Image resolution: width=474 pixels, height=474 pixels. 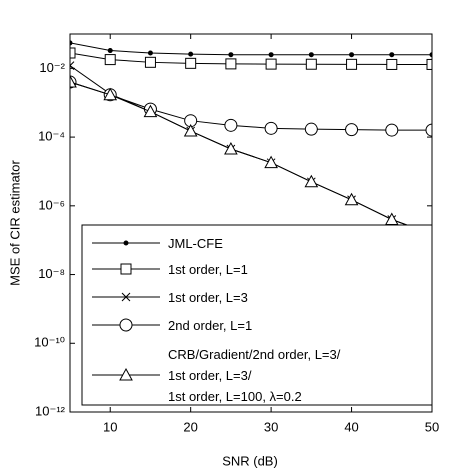 I want to click on x-tick-label: 20, so click(x=190, y=426).